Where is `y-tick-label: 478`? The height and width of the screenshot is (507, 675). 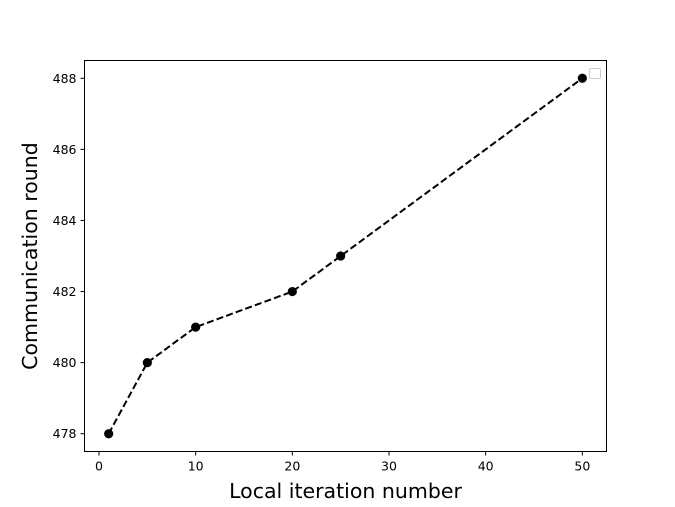
y-tick-label: 478 is located at coordinates (65, 433).